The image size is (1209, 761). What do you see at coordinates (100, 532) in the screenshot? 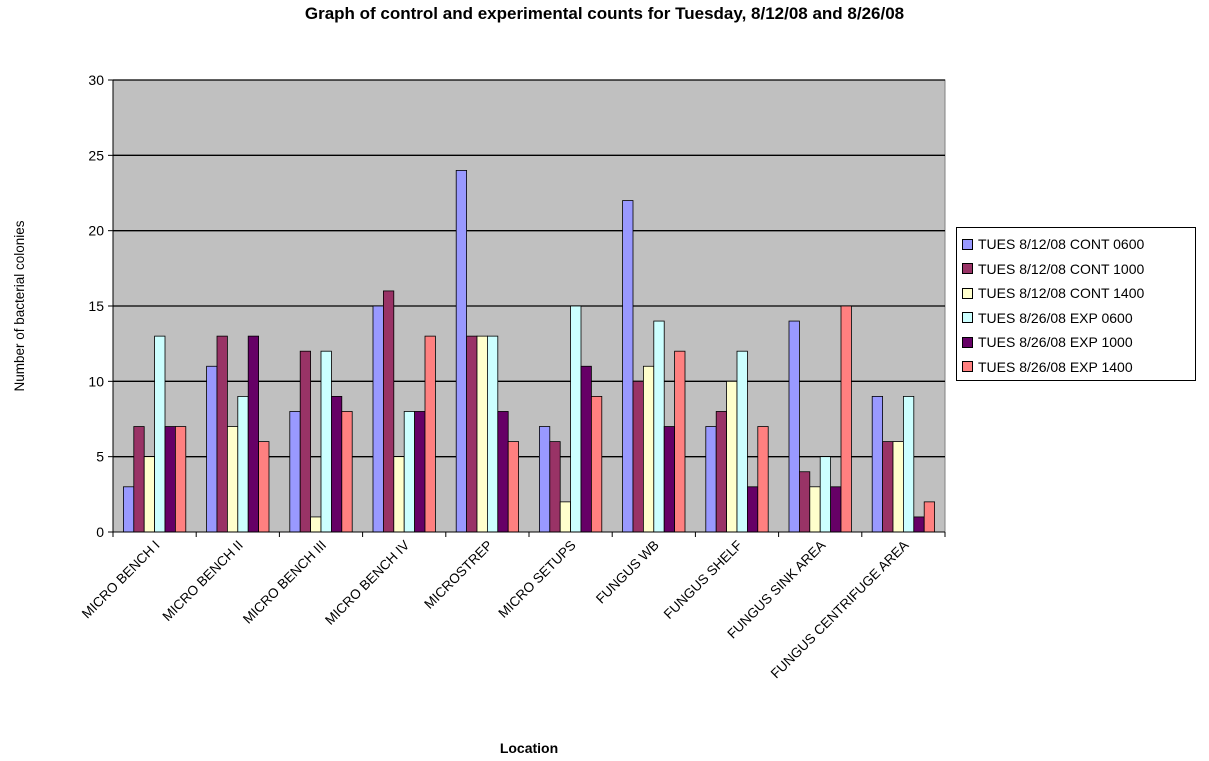
I see `y-tick-label: 0` at bounding box center [100, 532].